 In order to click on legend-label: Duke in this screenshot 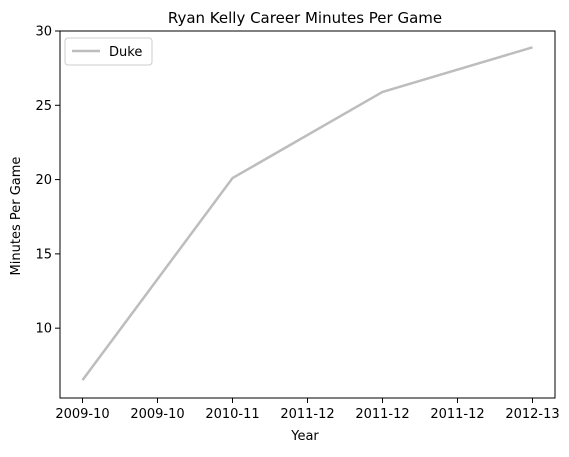, I will do `click(125, 52)`.